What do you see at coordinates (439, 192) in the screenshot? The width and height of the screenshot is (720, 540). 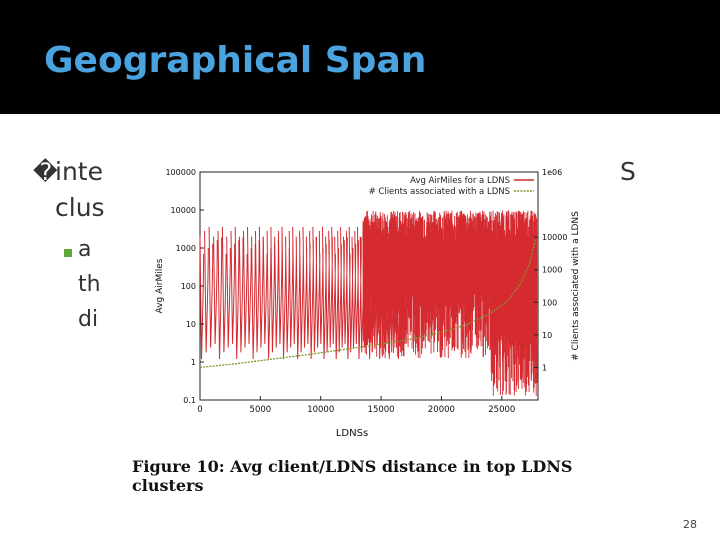 I see `legend-label-clients: # Clients associated with a LDNS` at bounding box center [439, 192].